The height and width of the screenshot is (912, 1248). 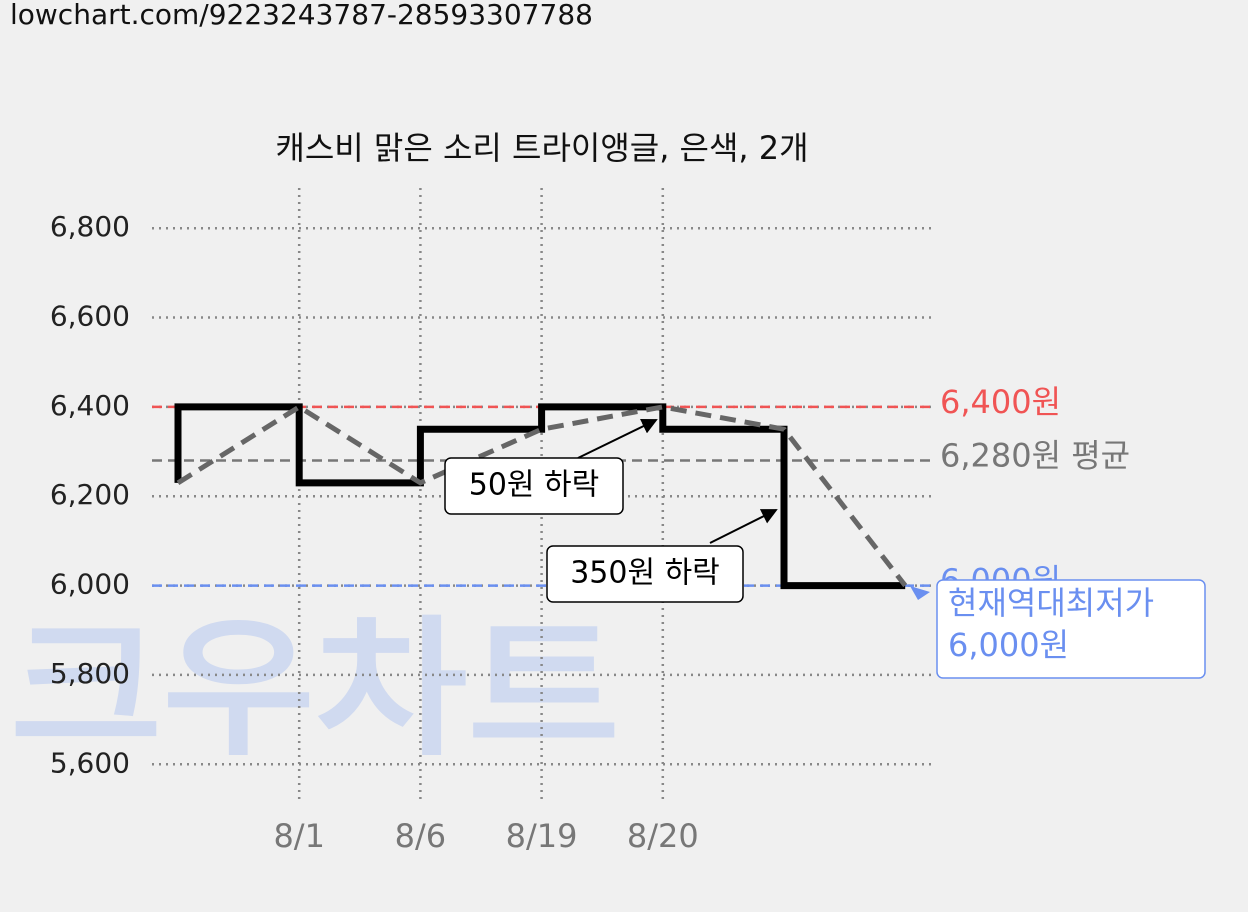 I want to click on callout-arrow, so click(x=920, y=593).